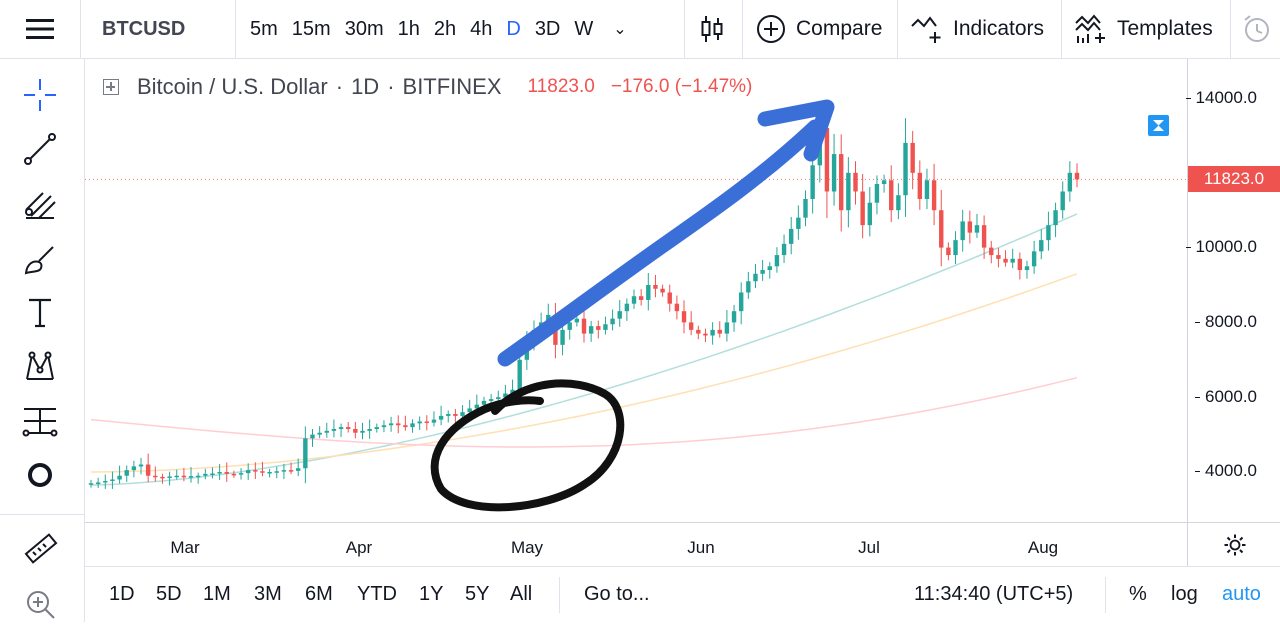 This screenshot has height=624, width=1280. I want to click on menu-button, so click(40, 29).